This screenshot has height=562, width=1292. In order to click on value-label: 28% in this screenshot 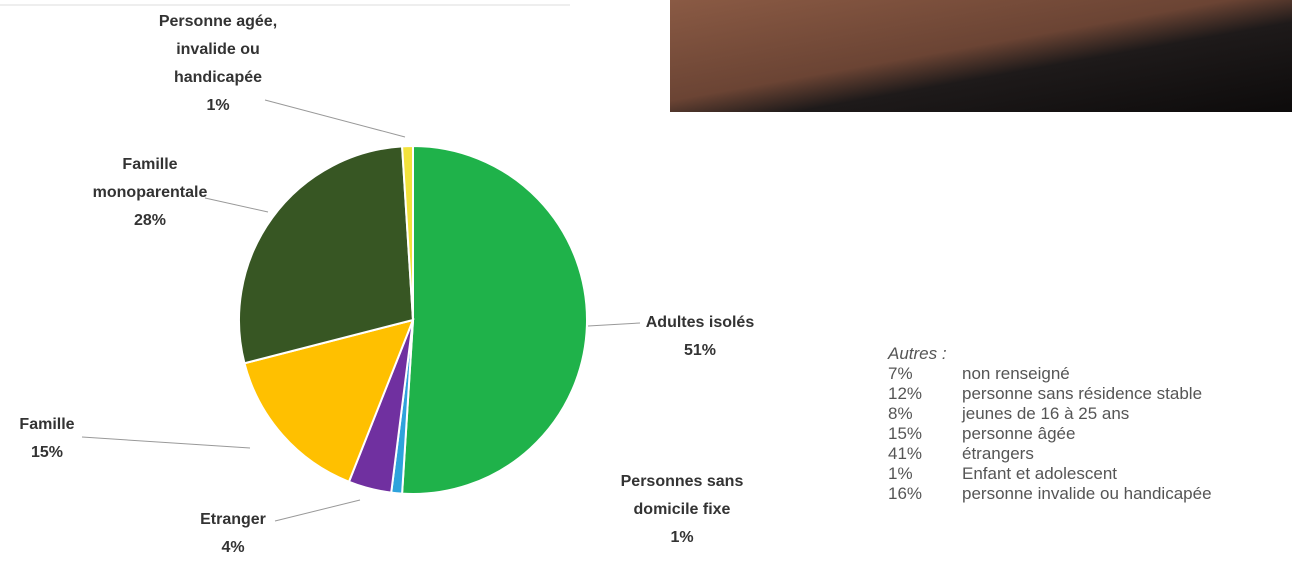, I will do `click(150, 220)`.